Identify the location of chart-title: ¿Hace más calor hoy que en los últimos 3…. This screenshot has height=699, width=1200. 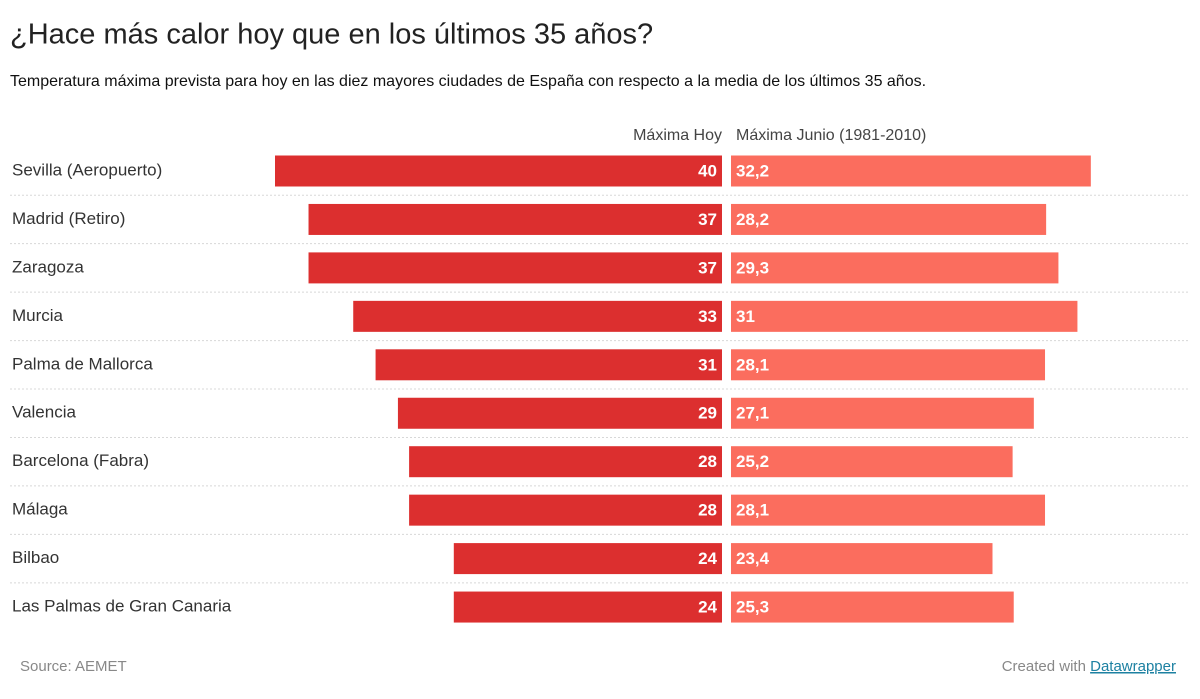
(331, 35).